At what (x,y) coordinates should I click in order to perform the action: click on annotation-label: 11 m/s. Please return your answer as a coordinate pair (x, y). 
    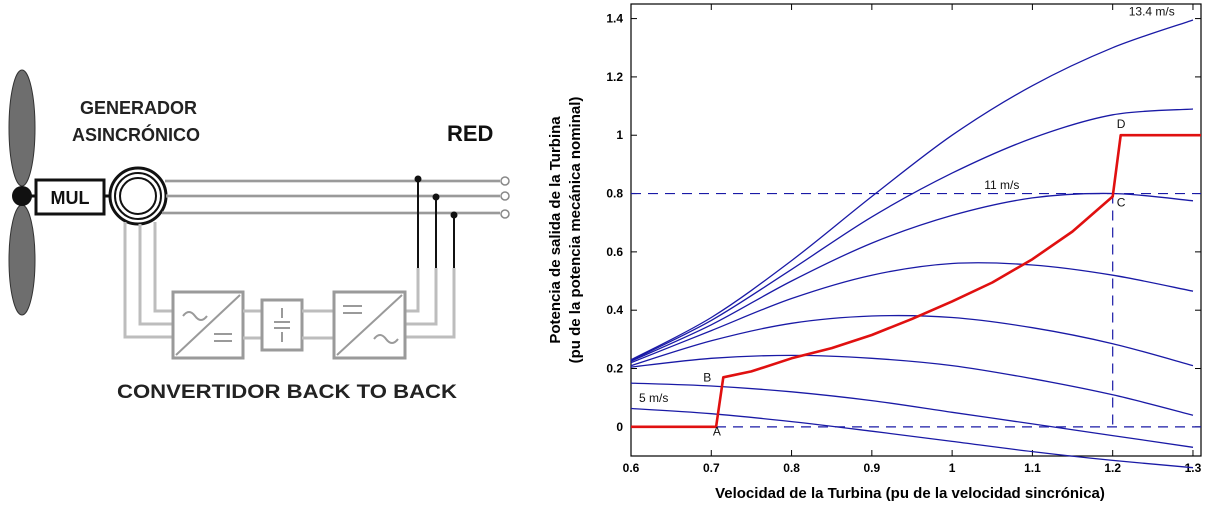
    Looking at the image, I should click on (1001, 185).